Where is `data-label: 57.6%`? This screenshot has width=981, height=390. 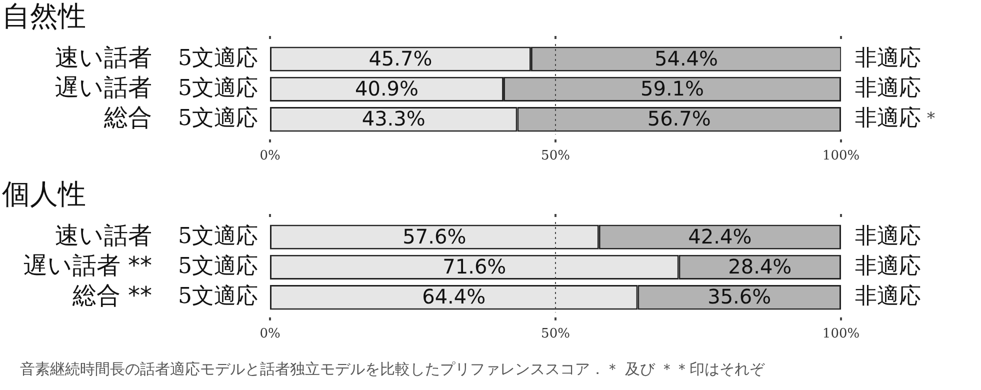
data-label: 57.6% is located at coordinates (434, 236).